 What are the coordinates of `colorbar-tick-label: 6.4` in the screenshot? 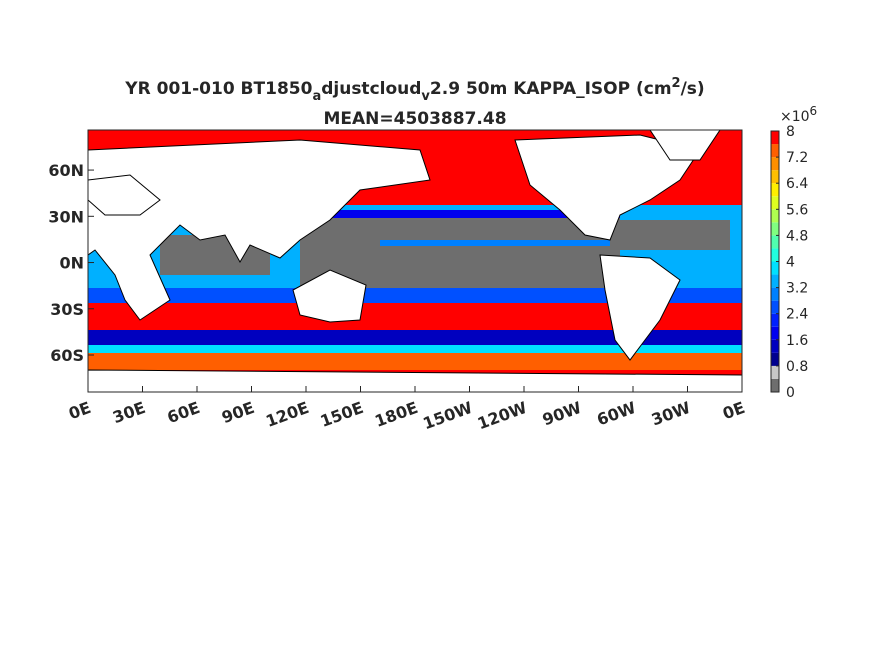 It's located at (797, 184).